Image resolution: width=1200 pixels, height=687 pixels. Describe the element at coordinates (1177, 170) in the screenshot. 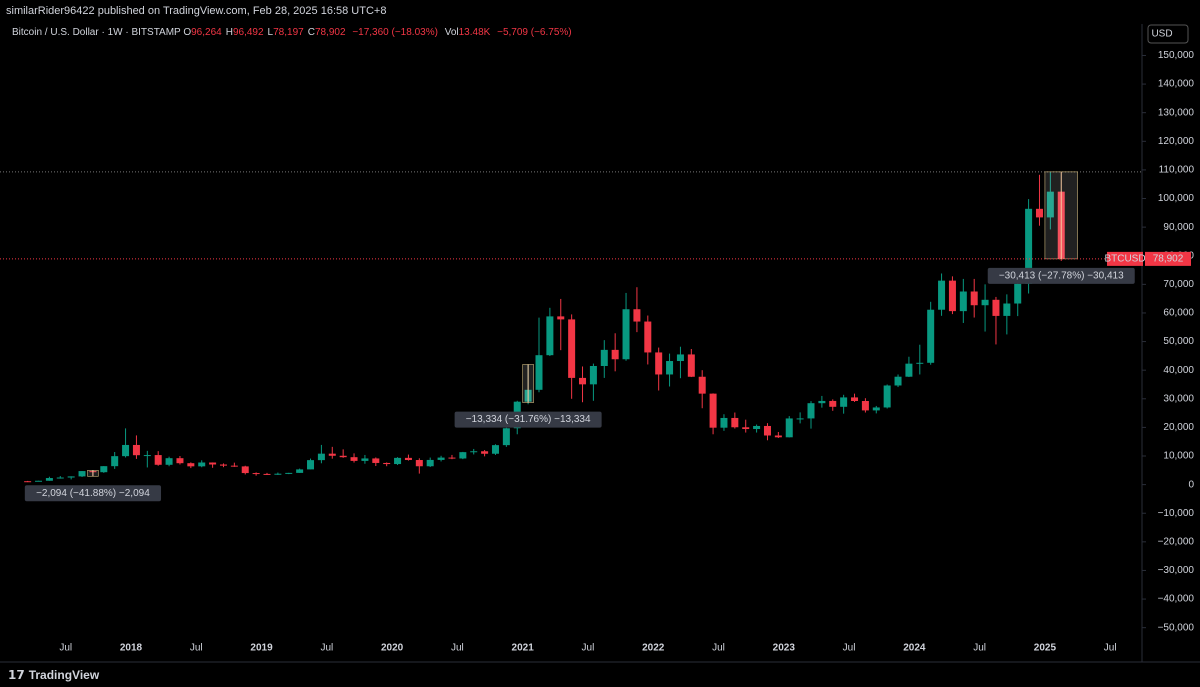

I see `y-tick-label: 110,000` at that location.